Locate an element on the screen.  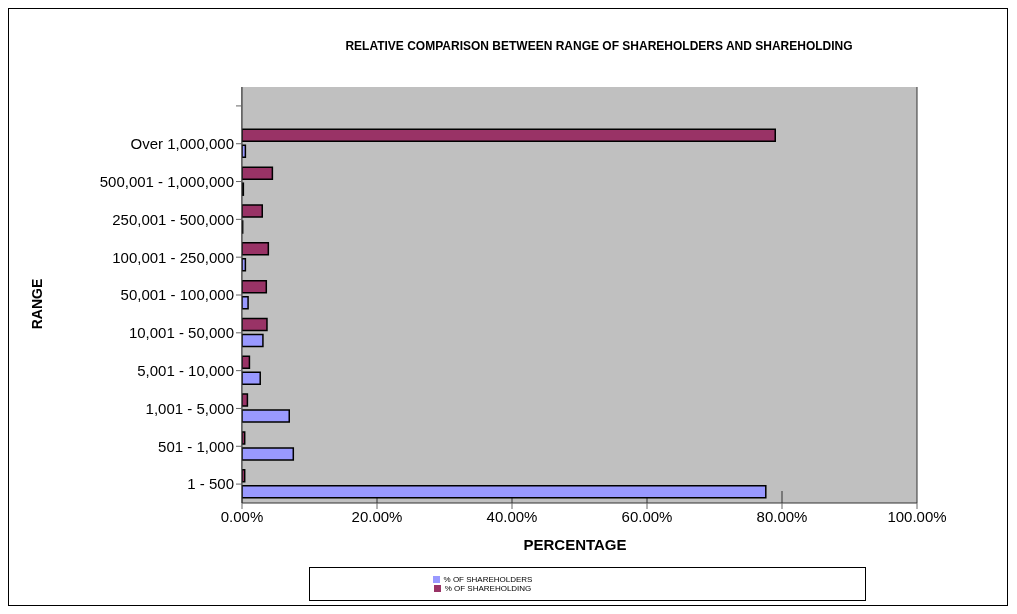
x-tick-label: 0.00% is located at coordinates (242, 516).